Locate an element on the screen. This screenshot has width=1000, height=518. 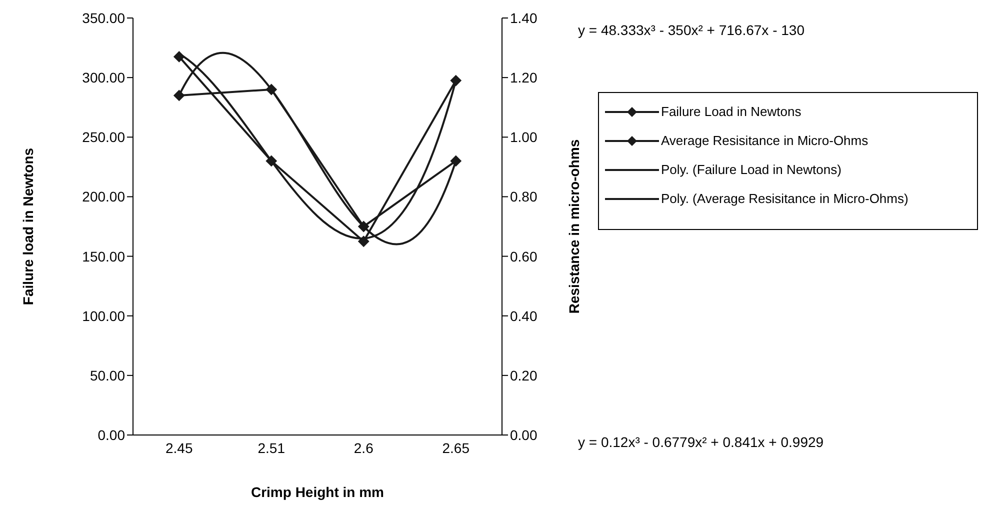
legend-label: Average Resisitance in Micro-Ohms is located at coordinates (764, 140).